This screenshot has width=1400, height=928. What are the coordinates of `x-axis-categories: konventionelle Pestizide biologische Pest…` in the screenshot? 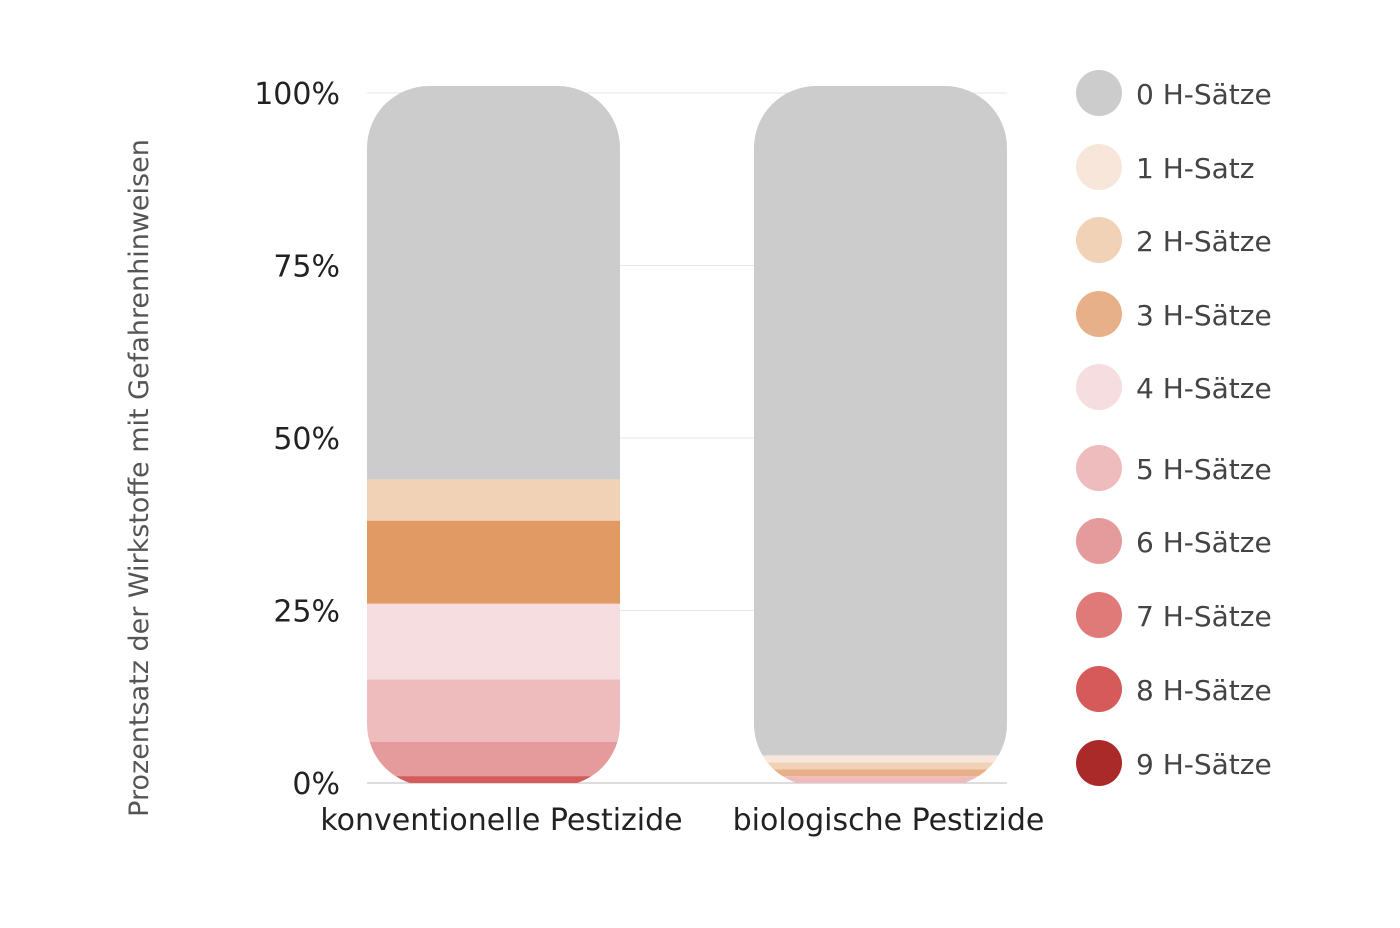 It's located at (682, 820).